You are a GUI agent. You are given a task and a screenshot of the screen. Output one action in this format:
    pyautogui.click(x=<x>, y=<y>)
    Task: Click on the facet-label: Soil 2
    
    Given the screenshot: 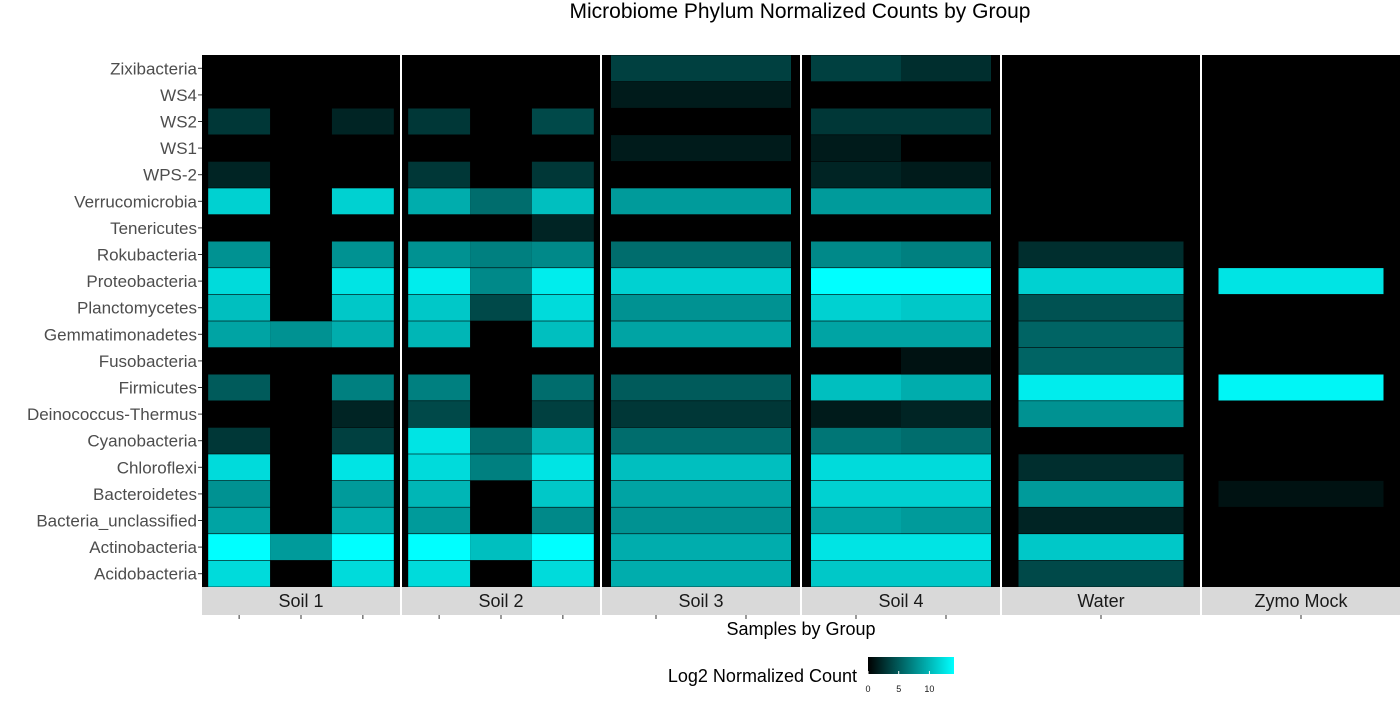 What is the action you would take?
    pyautogui.click(x=500, y=601)
    